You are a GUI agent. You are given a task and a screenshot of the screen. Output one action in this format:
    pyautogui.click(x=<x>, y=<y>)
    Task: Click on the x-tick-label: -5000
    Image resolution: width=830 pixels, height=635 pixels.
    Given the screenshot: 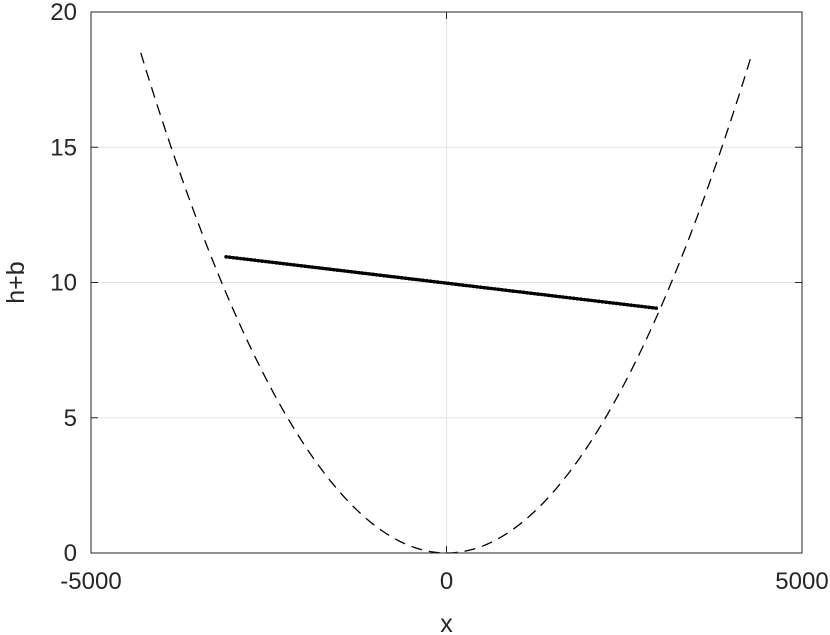 What is the action you would take?
    pyautogui.click(x=90, y=581)
    